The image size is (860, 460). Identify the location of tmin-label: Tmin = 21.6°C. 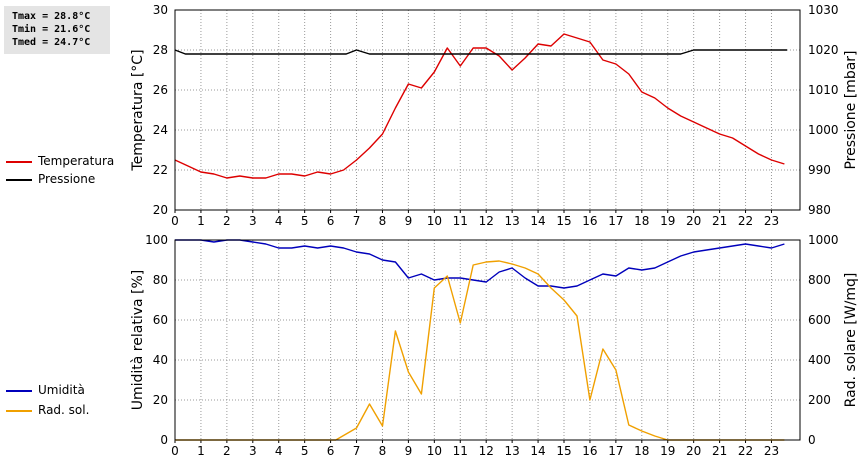
(51, 29).